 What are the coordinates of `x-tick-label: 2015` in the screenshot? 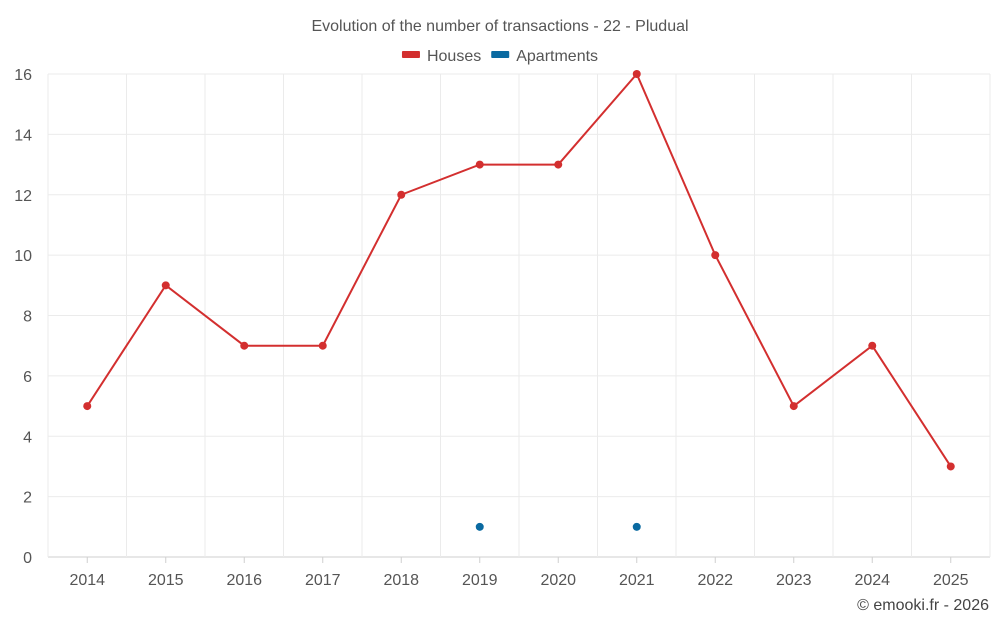 It's located at (166, 580).